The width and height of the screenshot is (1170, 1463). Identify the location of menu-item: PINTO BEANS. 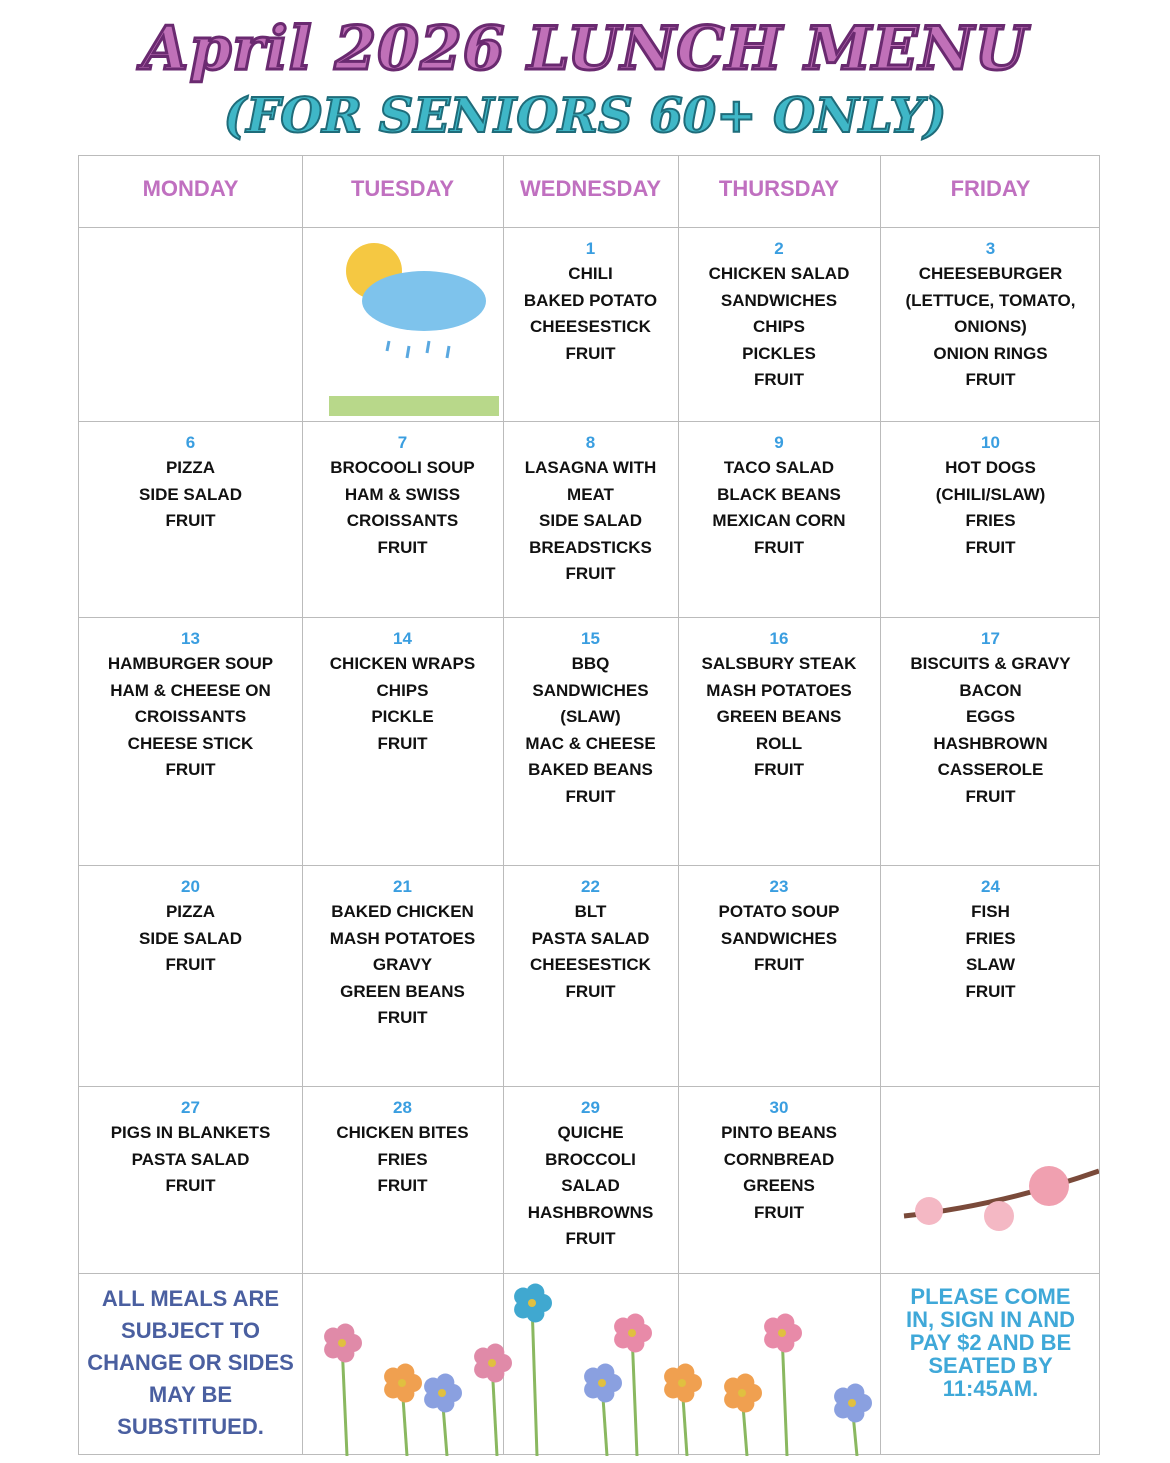
(779, 1132).